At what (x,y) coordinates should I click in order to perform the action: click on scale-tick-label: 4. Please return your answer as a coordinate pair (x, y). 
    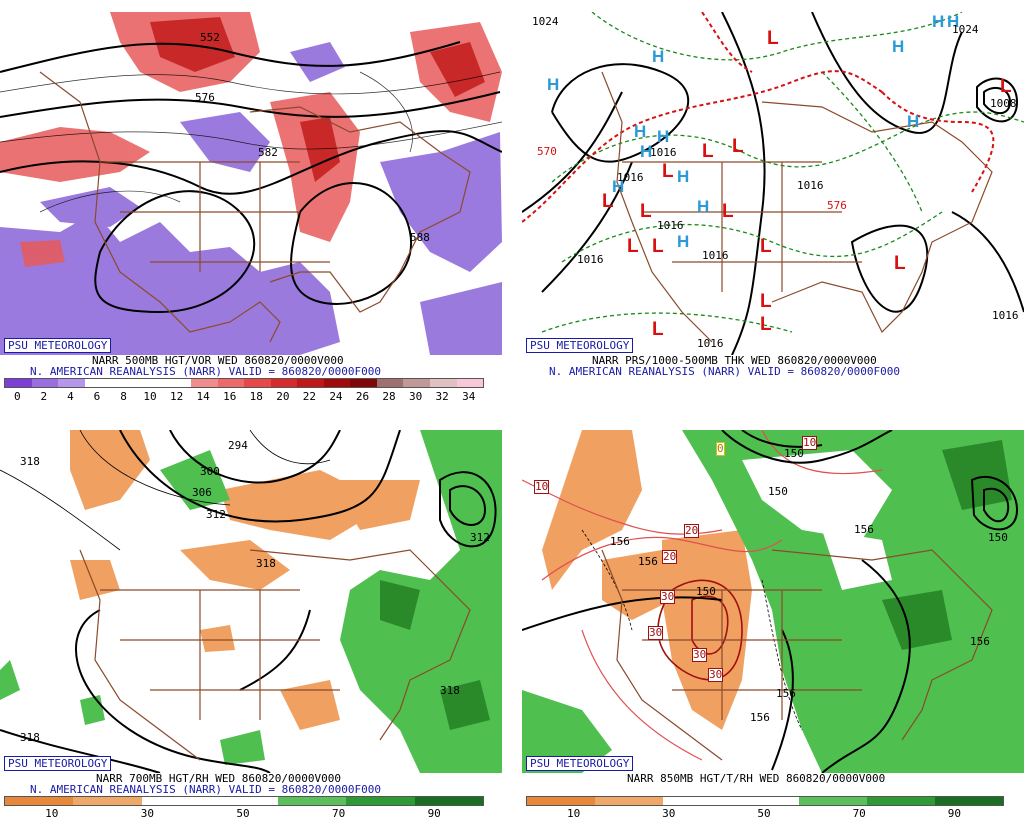
    Looking at the image, I should click on (70, 396).